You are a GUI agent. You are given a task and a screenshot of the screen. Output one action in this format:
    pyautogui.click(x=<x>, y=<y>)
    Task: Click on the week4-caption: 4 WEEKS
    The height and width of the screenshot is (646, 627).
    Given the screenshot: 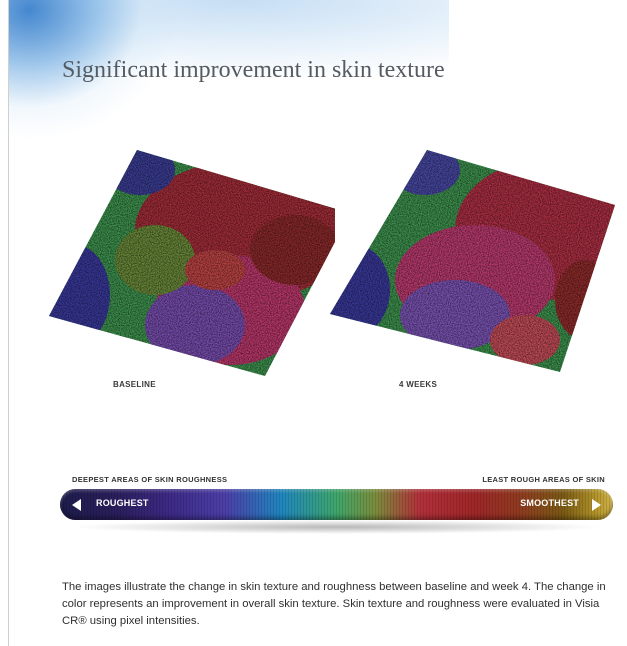 What is the action you would take?
    pyautogui.click(x=418, y=384)
    